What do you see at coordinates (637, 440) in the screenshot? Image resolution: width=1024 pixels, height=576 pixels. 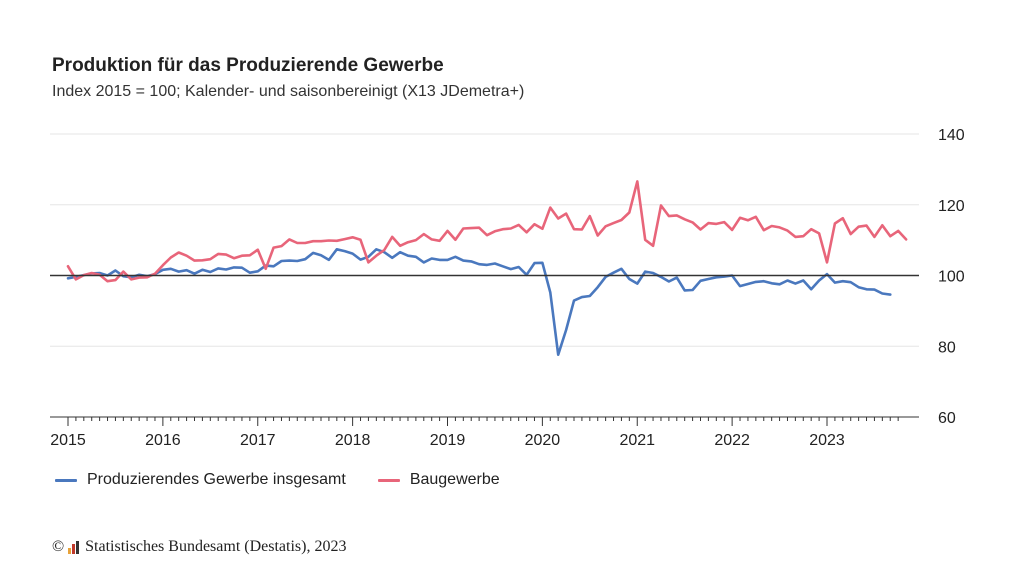 I see `x-tick-label: 2021` at bounding box center [637, 440].